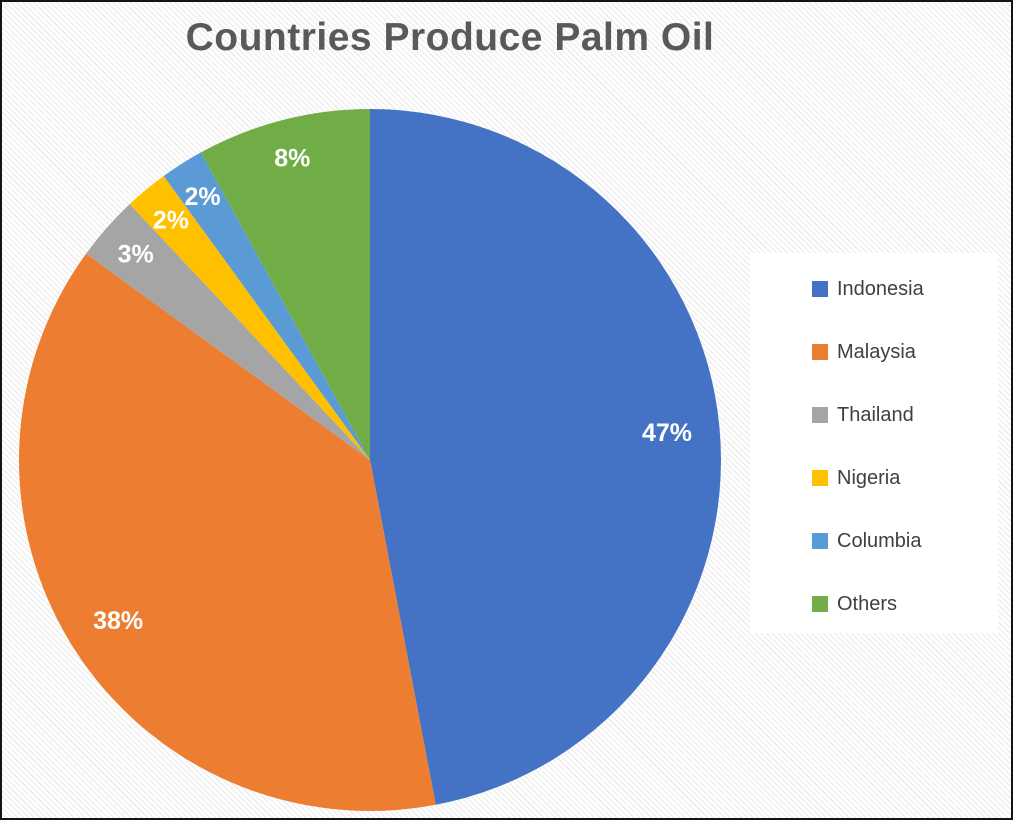  What do you see at coordinates (118, 621) in the screenshot?
I see `pie-label-malaysia: 38%` at bounding box center [118, 621].